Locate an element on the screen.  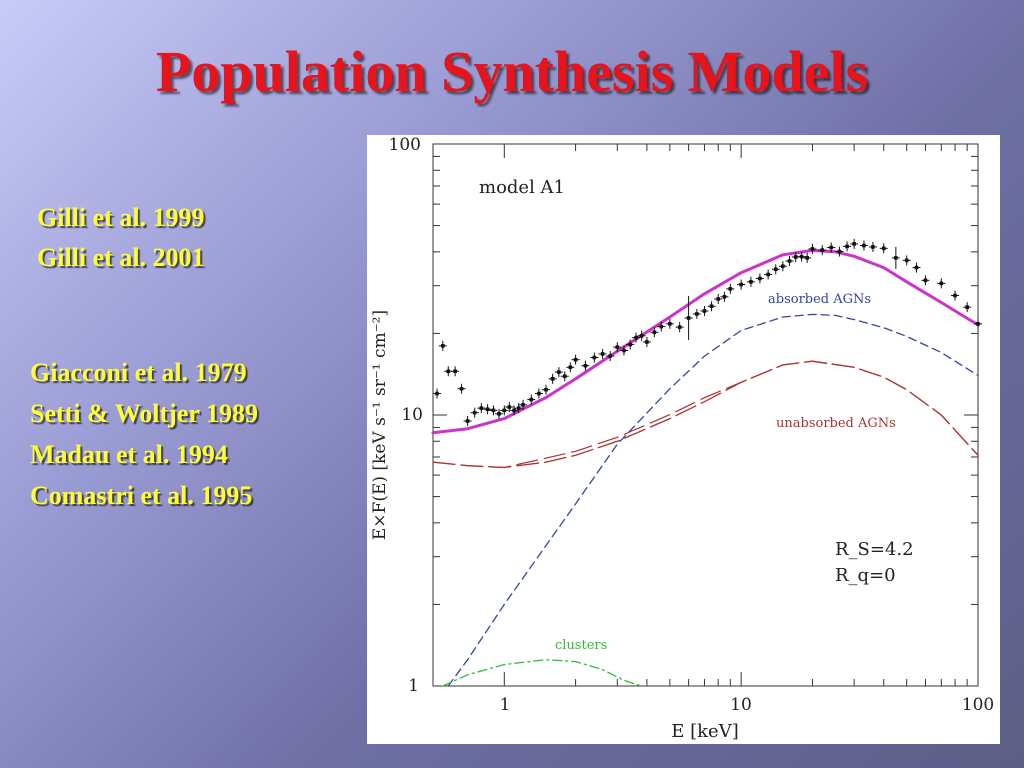
unabsorbed-agn-curve-band is located at coordinates (705, 414).